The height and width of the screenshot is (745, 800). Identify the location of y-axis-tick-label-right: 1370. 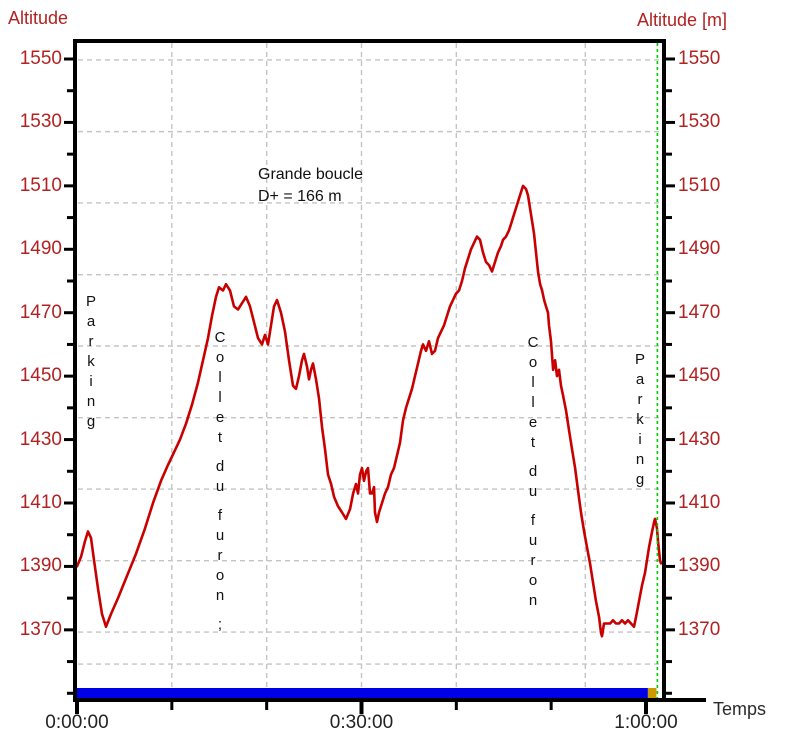
(699, 629).